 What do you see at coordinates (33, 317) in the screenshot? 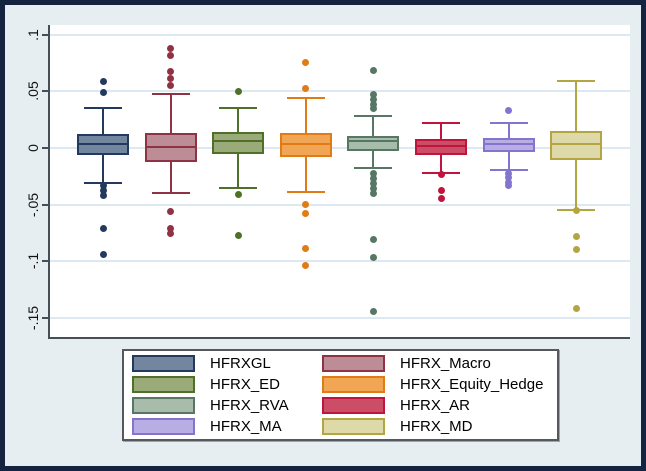
I see `y-axis-tick-label: -.15` at bounding box center [33, 317].